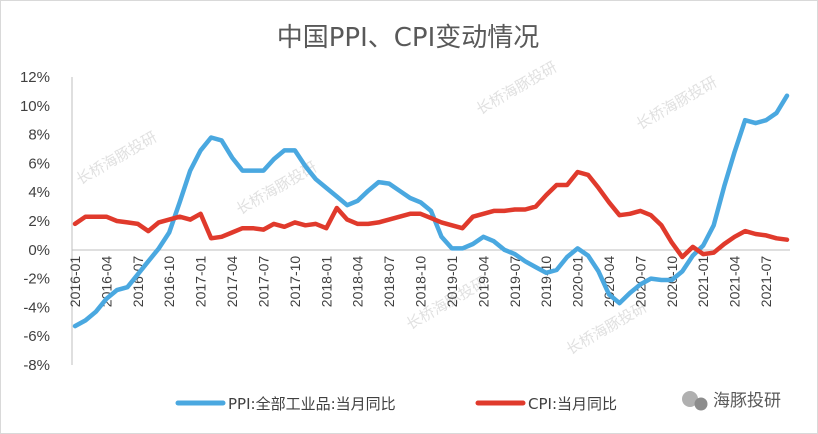 This screenshot has height=434, width=818. What do you see at coordinates (312, 404) in the screenshot?
I see `legend-label-ppi: PPI:全部工业品:当月同比` at bounding box center [312, 404].